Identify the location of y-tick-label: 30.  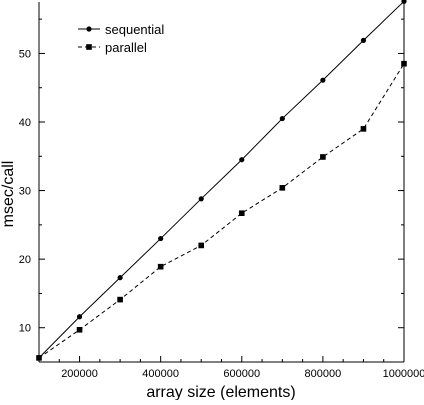
(25, 192).